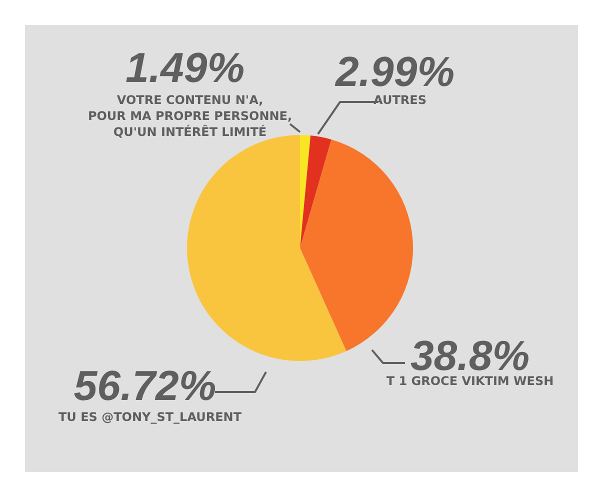  I want to click on slice-label: VOTRE CONTENU N'A, POUR MA PROPRE PERSONNE, QU'UN INTÉRÊT LIMITÉ, so click(190, 116).